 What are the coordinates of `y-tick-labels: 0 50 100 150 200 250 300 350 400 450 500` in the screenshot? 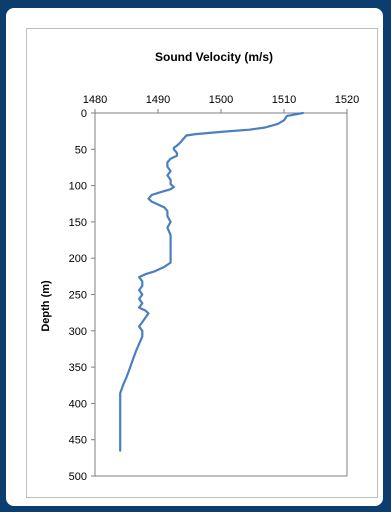 It's located at (78, 295).